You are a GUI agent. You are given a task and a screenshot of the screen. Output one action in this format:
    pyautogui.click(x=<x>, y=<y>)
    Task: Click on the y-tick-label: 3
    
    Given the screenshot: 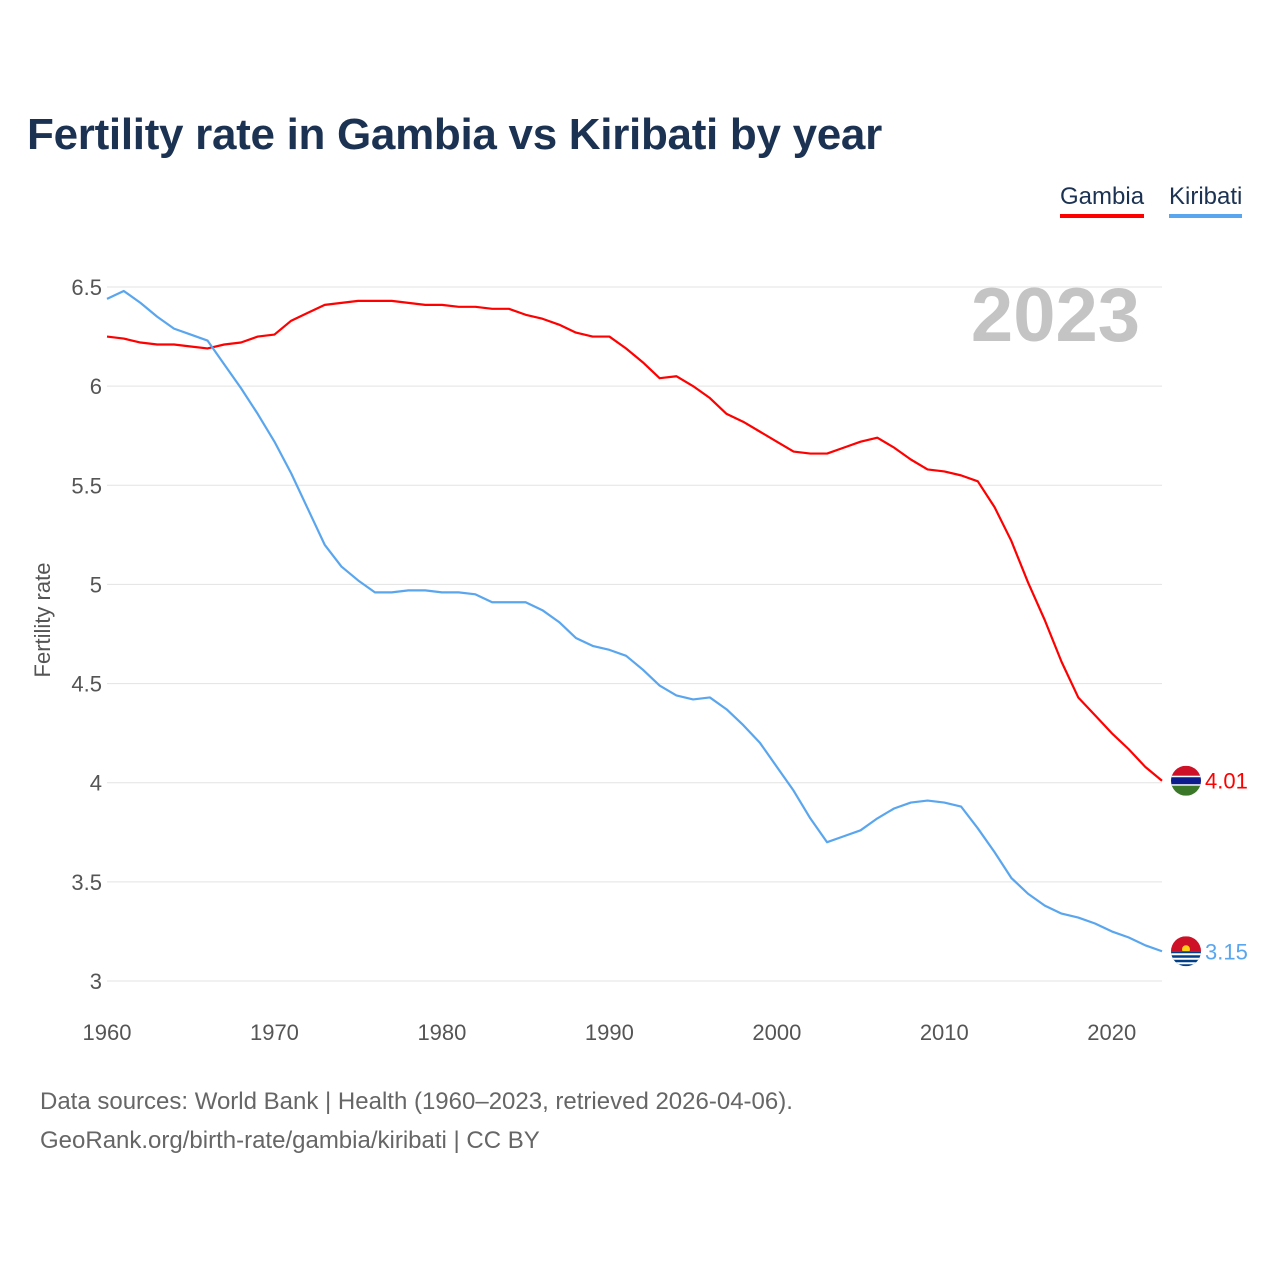 What is the action you would take?
    pyautogui.click(x=96, y=981)
    